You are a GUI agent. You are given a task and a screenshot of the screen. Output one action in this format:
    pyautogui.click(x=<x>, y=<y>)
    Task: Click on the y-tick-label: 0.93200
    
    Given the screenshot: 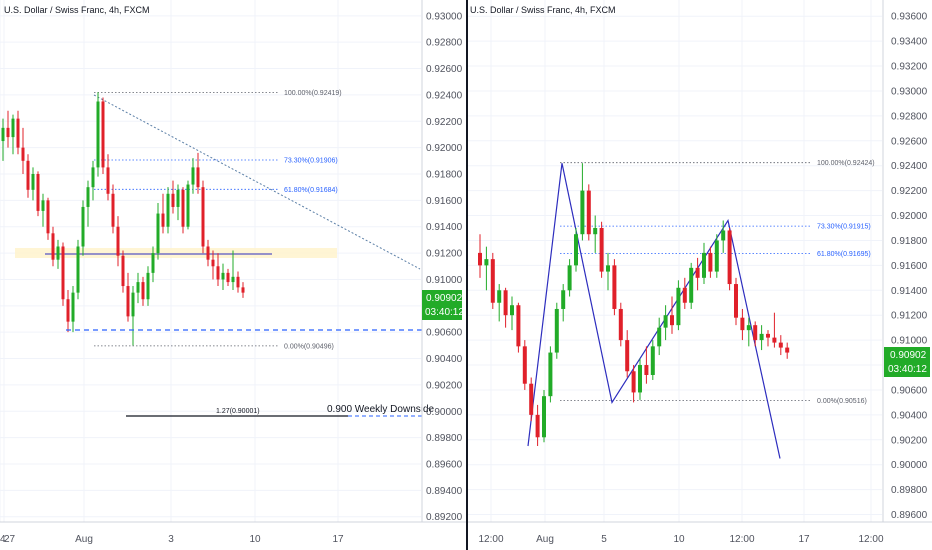 What is the action you would take?
    pyautogui.click(x=909, y=67)
    